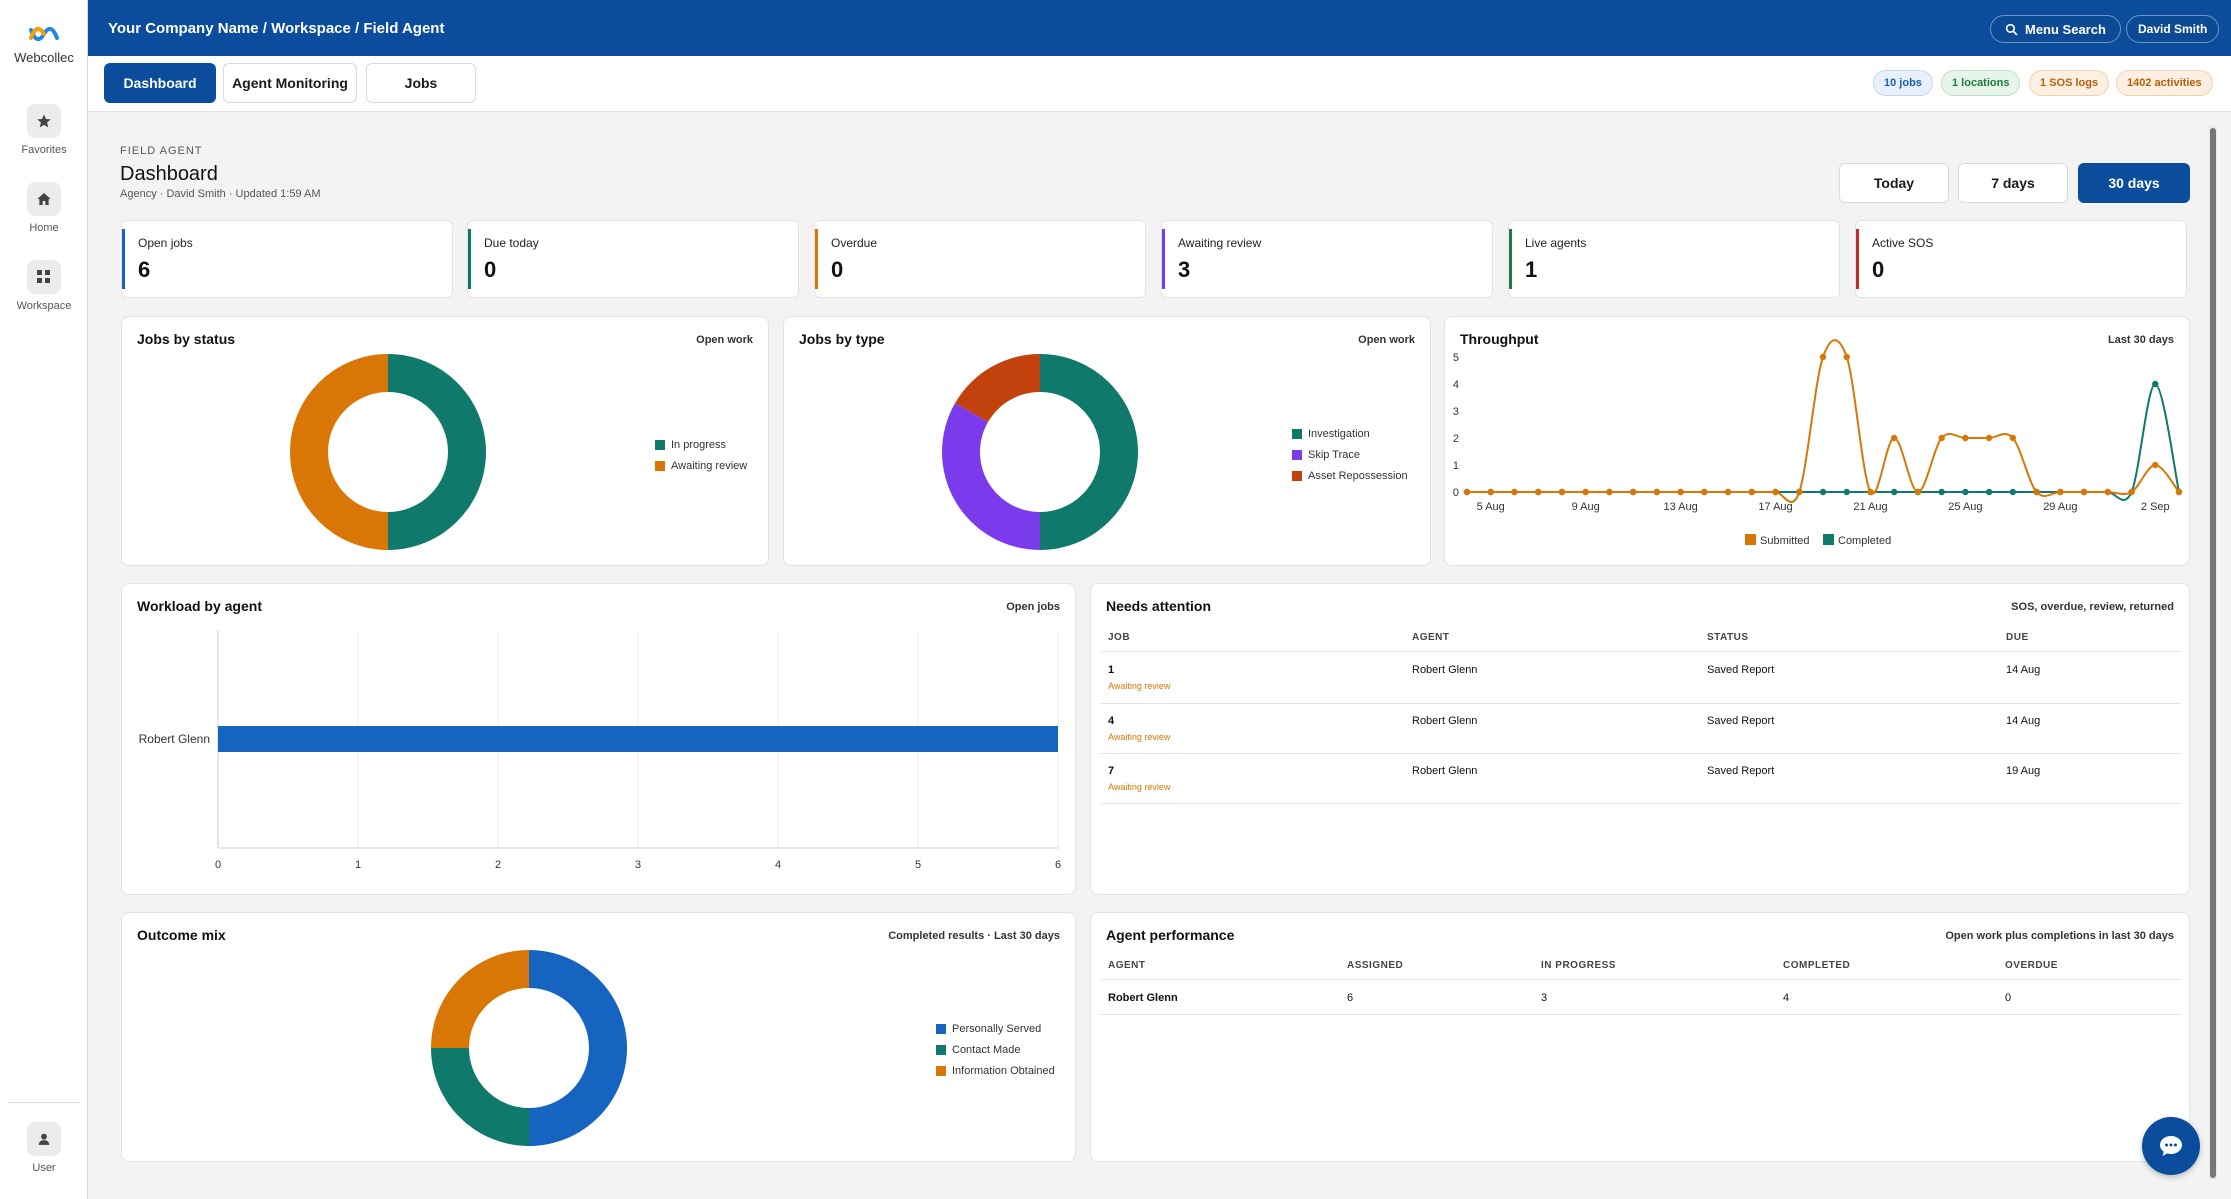 The image size is (2231, 1199). What do you see at coordinates (2023, 771) in the screenshot?
I see `due-date: 19 Aug` at bounding box center [2023, 771].